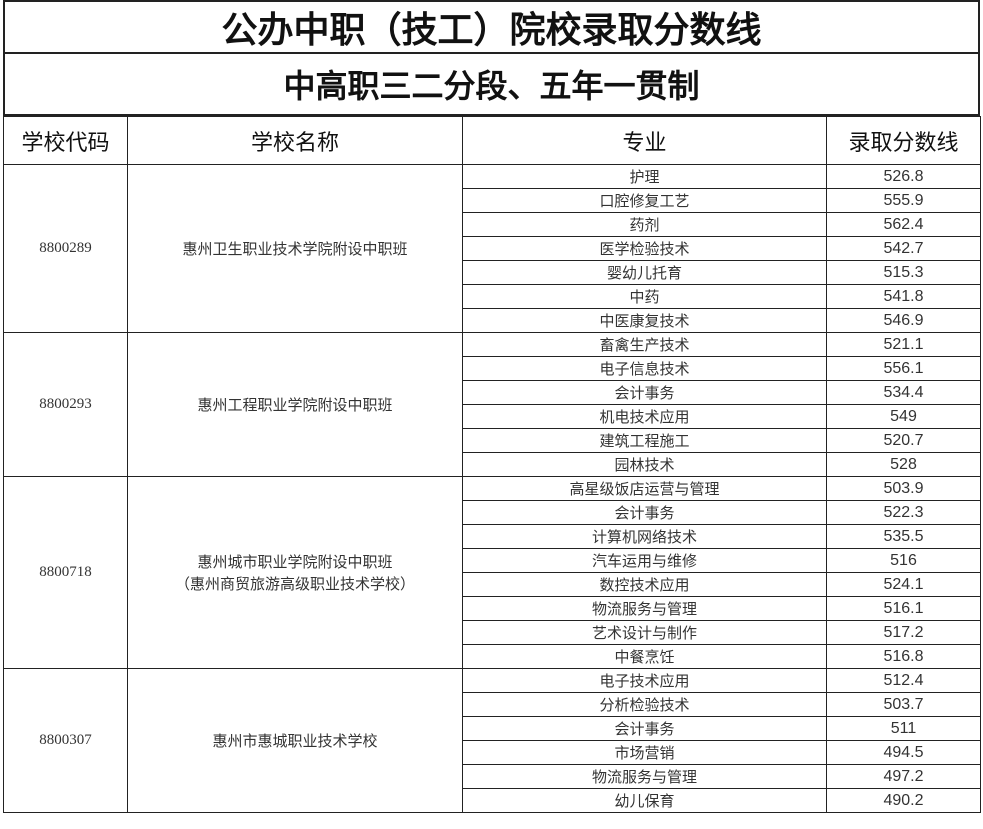  I want to click on table-row: 会计事务 511, so click(492, 728).